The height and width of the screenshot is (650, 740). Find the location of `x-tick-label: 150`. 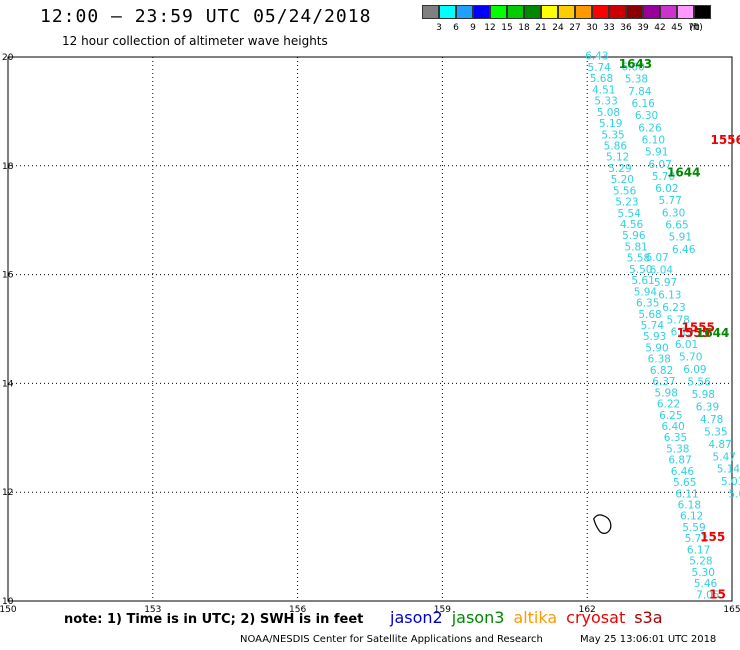

x-tick-label: 150 is located at coordinates (8, 608).